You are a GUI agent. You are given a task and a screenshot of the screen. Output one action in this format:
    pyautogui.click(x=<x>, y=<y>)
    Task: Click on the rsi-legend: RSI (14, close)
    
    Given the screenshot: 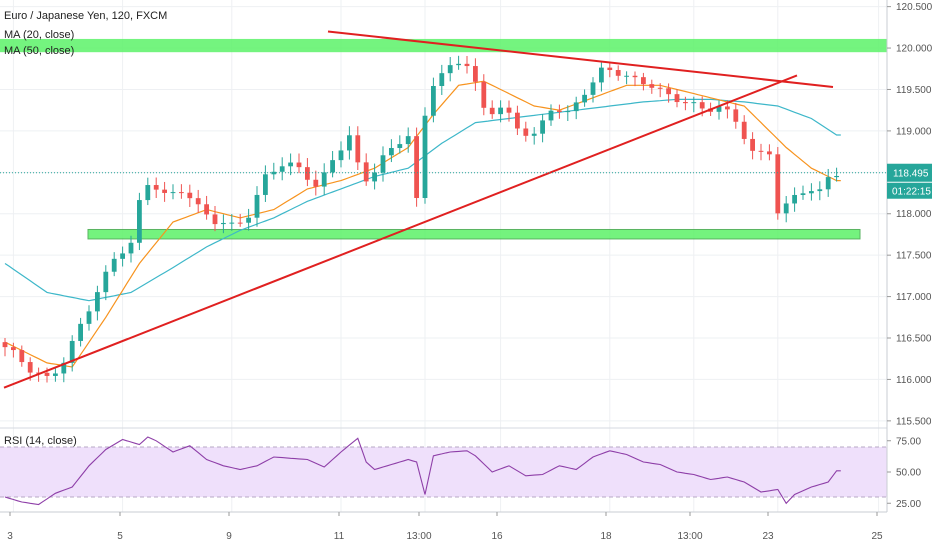 What is the action you would take?
    pyautogui.click(x=40, y=441)
    